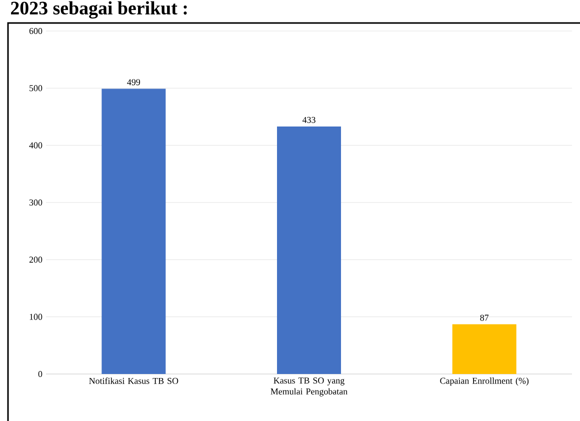  What do you see at coordinates (35, 31) in the screenshot?
I see `y-tick-label: 600` at bounding box center [35, 31].